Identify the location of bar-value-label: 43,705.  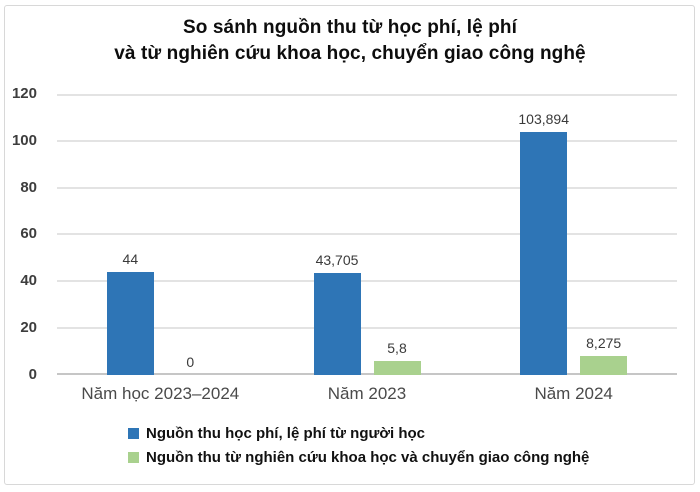
(337, 260).